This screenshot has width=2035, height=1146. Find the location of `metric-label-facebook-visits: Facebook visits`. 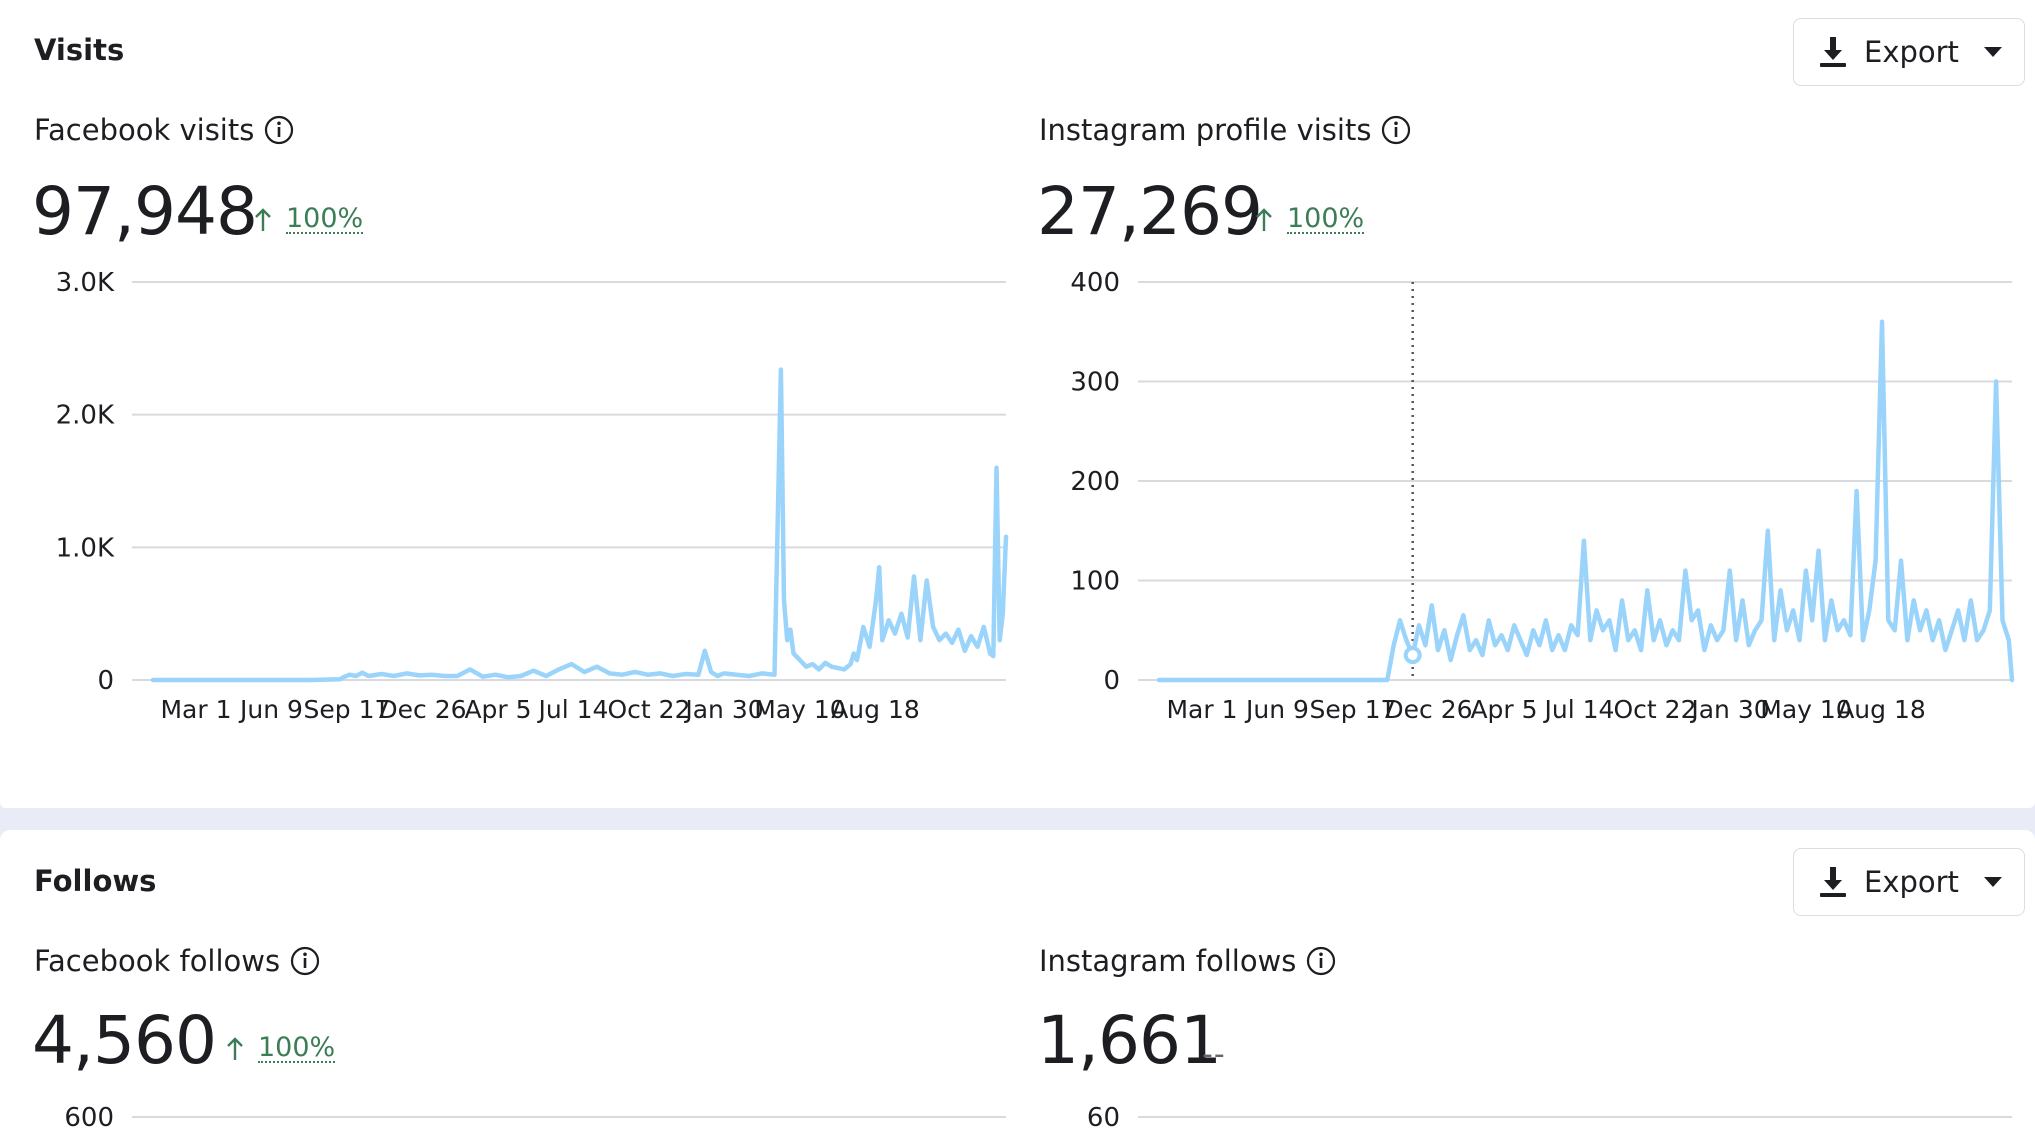

metric-label-facebook-visits: Facebook visits is located at coordinates (164, 130).